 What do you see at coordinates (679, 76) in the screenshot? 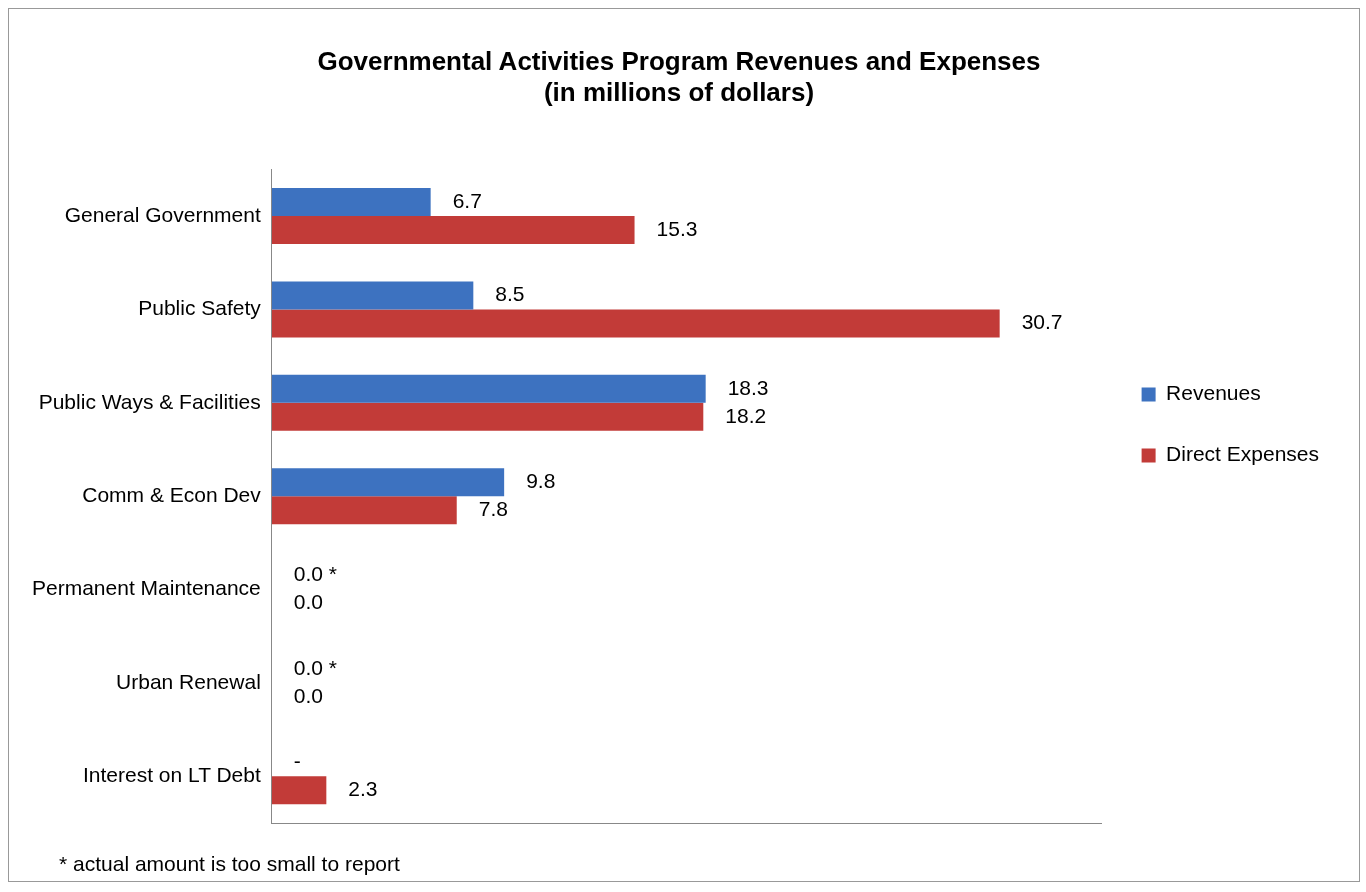
I see `chart-title: Governmental Activities Program Revenues and Expenses (in millions of dollars)` at bounding box center [679, 76].